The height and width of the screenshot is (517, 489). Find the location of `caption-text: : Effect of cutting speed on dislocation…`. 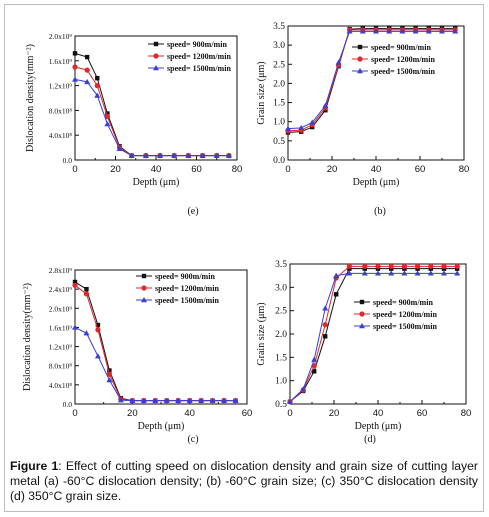

caption-text: : Effect of cutting speed on dislocation… is located at coordinates (244, 481).